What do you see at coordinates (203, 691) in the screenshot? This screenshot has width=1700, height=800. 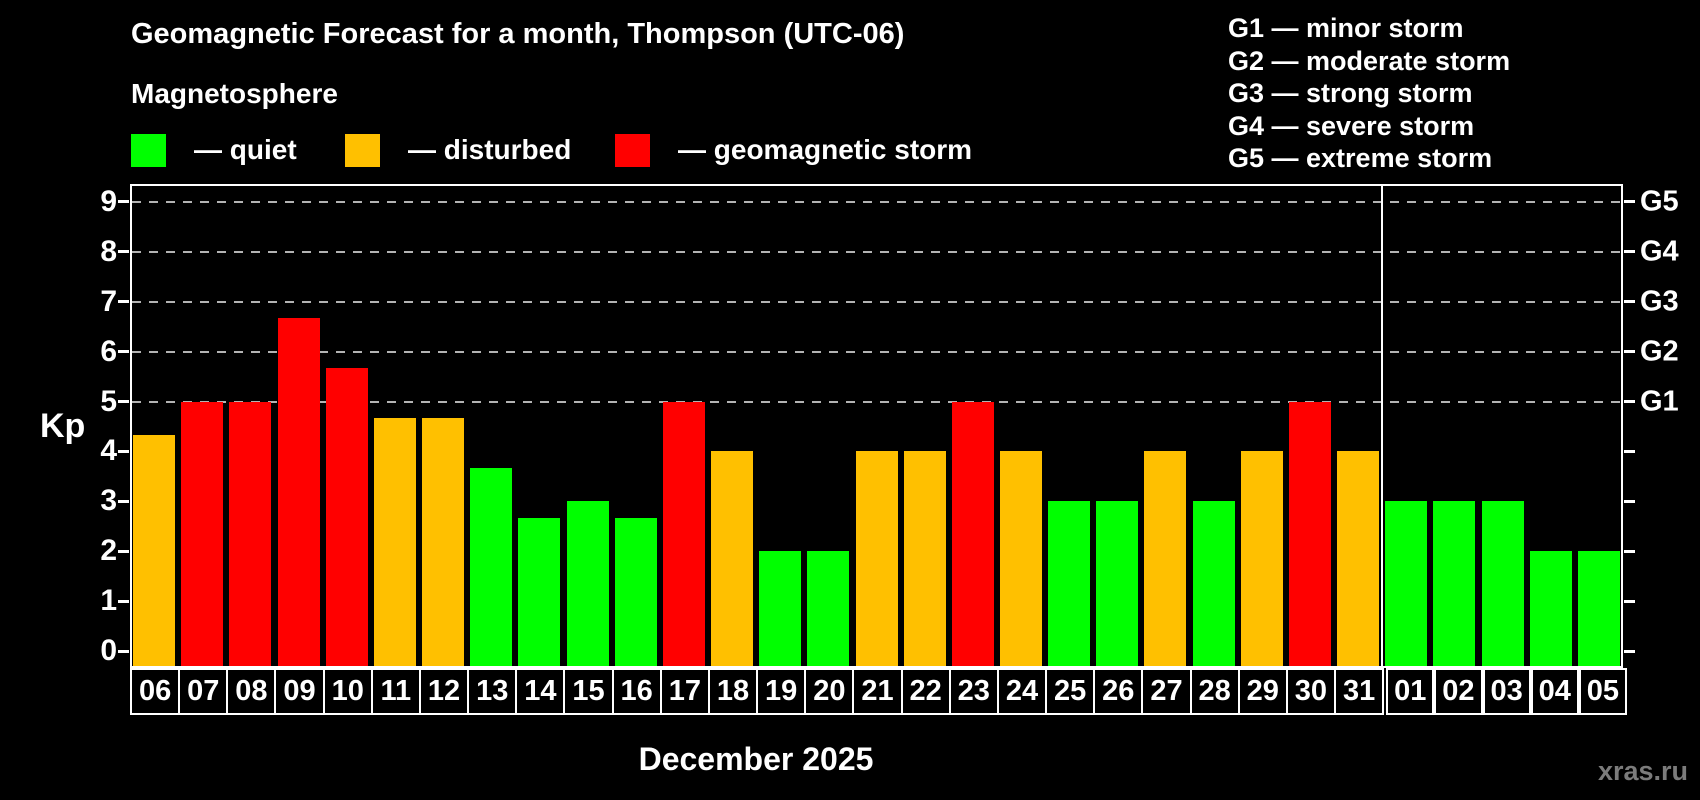 I see `day-label-07: 07` at bounding box center [203, 691].